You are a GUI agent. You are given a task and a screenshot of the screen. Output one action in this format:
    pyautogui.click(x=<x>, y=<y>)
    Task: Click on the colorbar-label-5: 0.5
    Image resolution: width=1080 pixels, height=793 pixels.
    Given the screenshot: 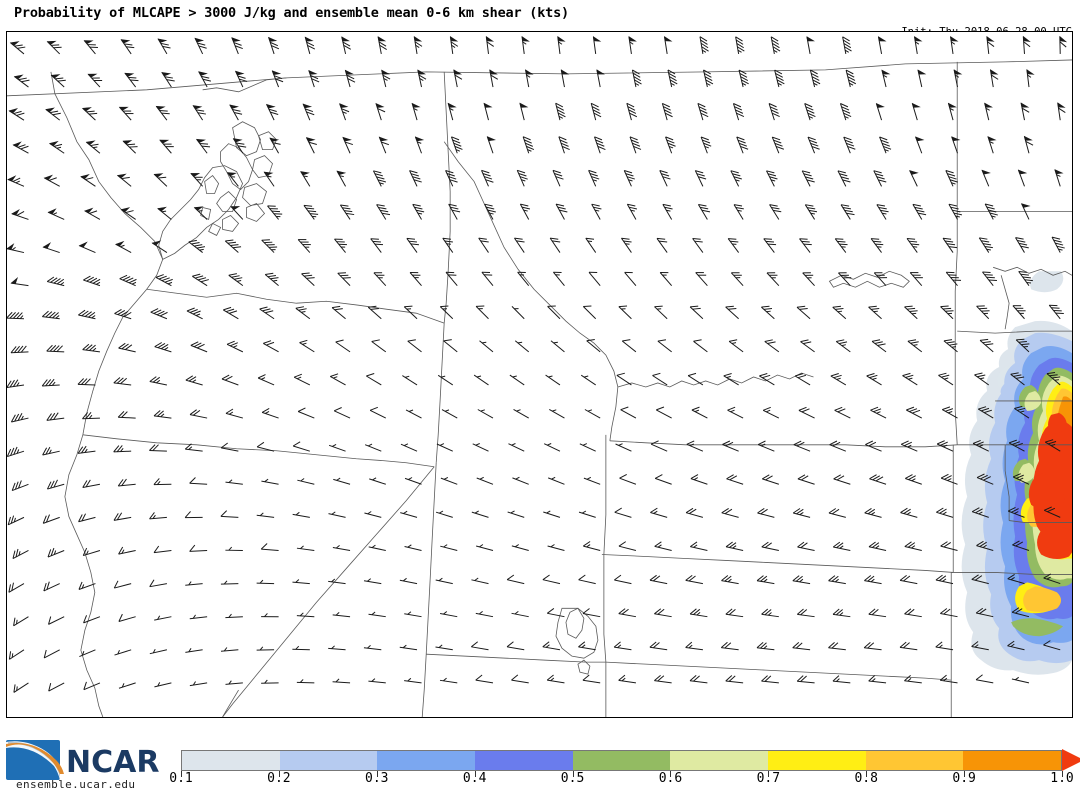 What is the action you would take?
    pyautogui.click(x=572, y=778)
    